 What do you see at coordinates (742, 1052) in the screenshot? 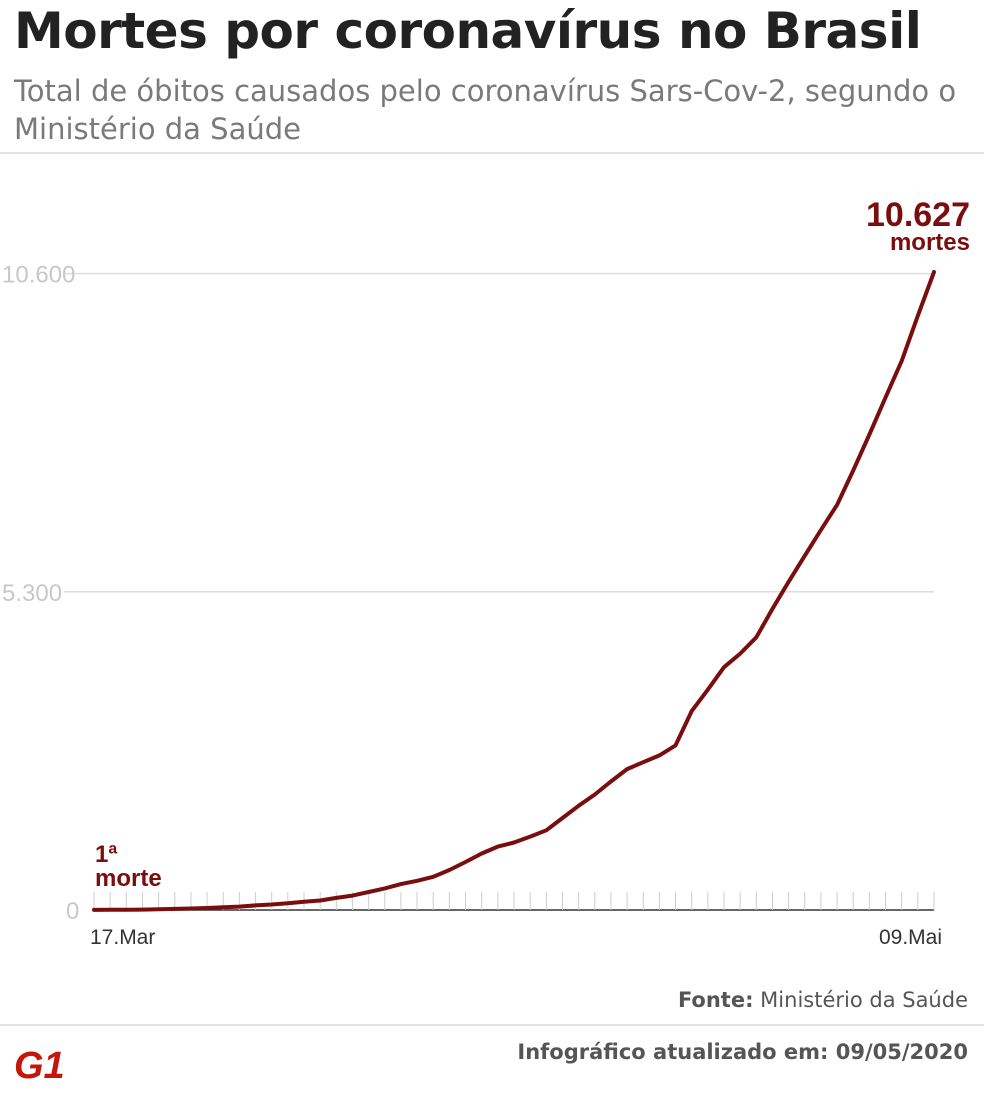
I see `update-note: Infográfico atualizado em: 09/05/2020` at bounding box center [742, 1052].